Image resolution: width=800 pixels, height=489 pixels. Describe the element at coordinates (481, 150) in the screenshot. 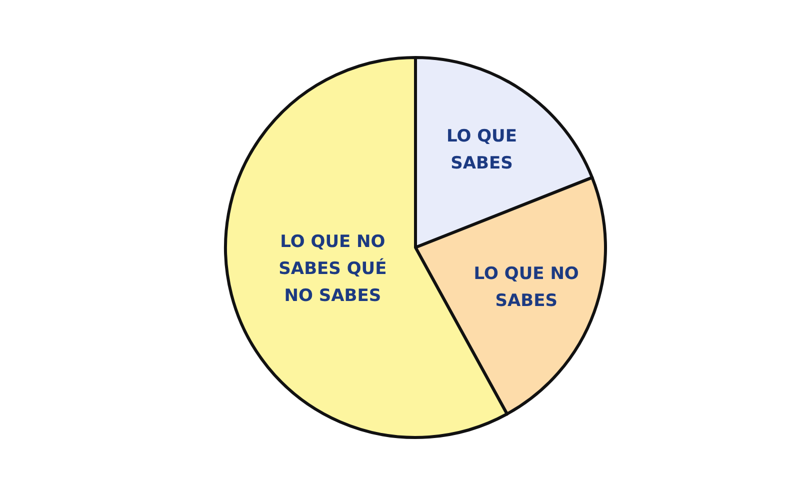

I see `slice-label: LO QUE SABES` at that location.